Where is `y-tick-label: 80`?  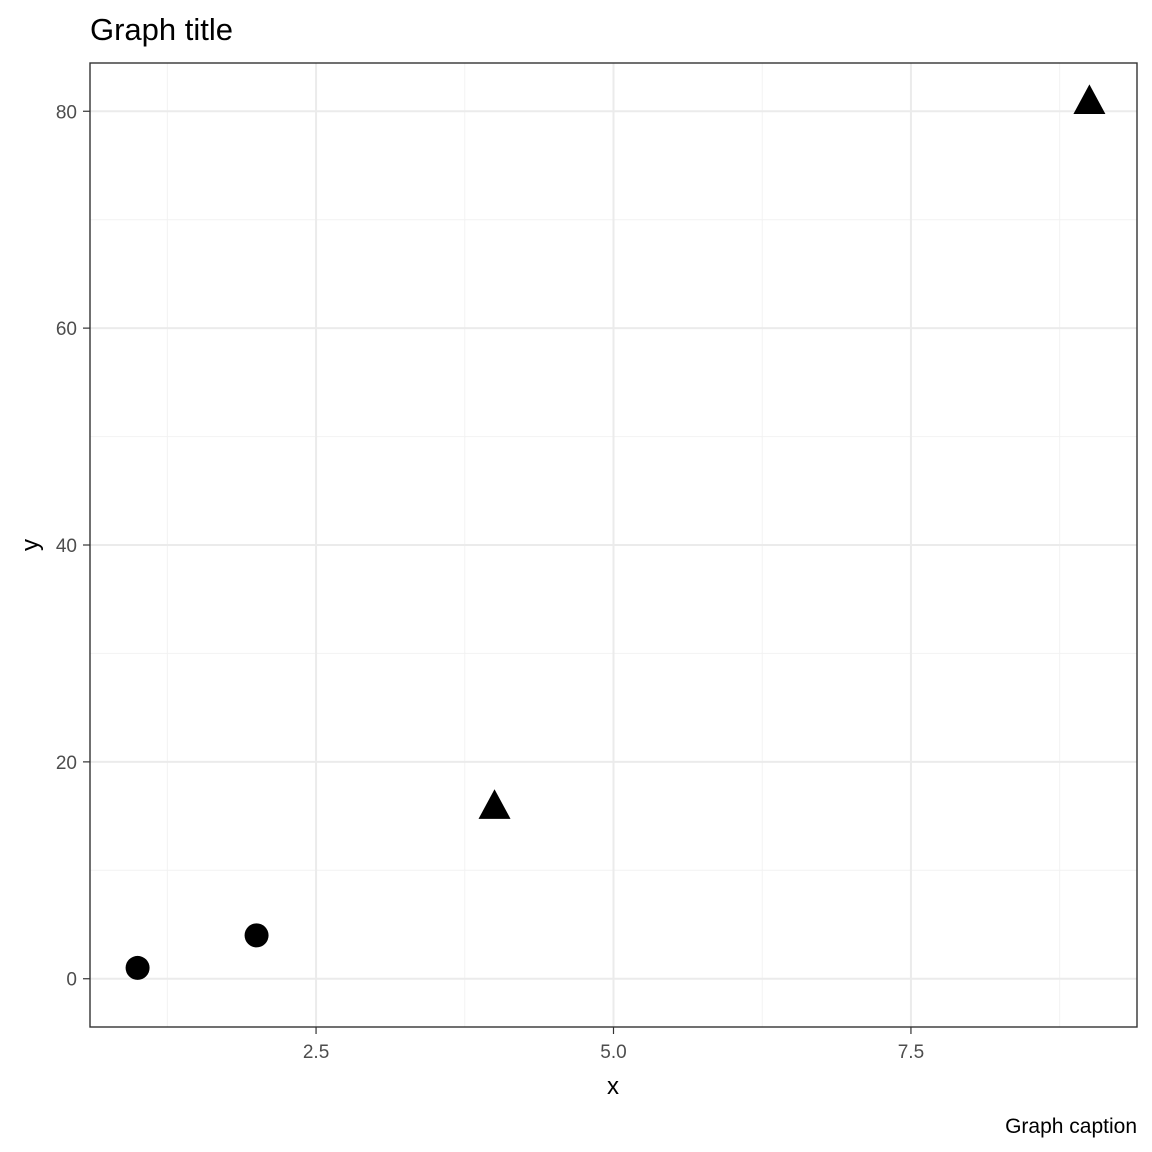 y-tick-label: 80 is located at coordinates (66, 112).